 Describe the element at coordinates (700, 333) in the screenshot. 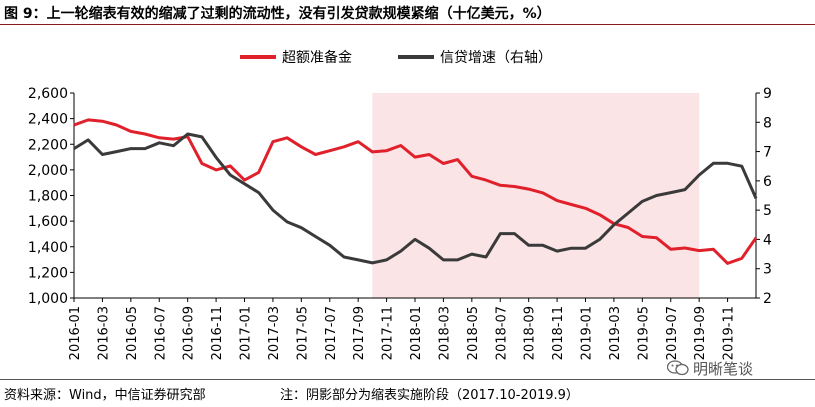

I see `x-tick-label: 2019-09` at that location.